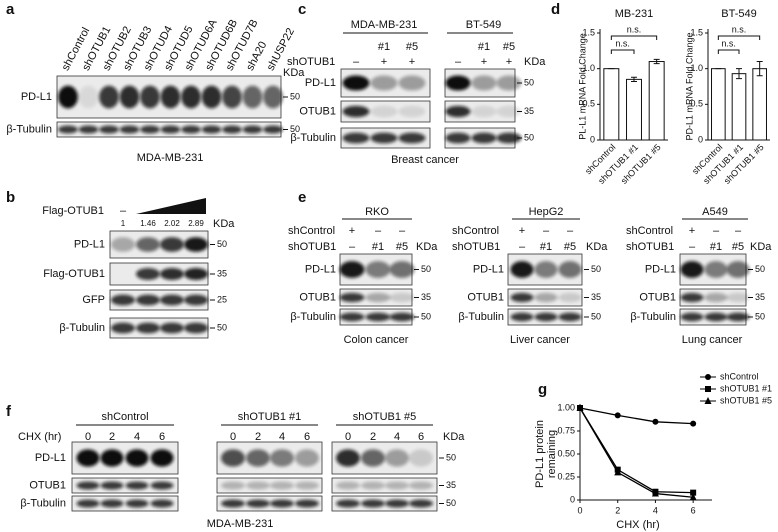 The height and width of the screenshot is (532, 778). Describe the element at coordinates (125, 485) in the screenshot. I see `blot` at that location.